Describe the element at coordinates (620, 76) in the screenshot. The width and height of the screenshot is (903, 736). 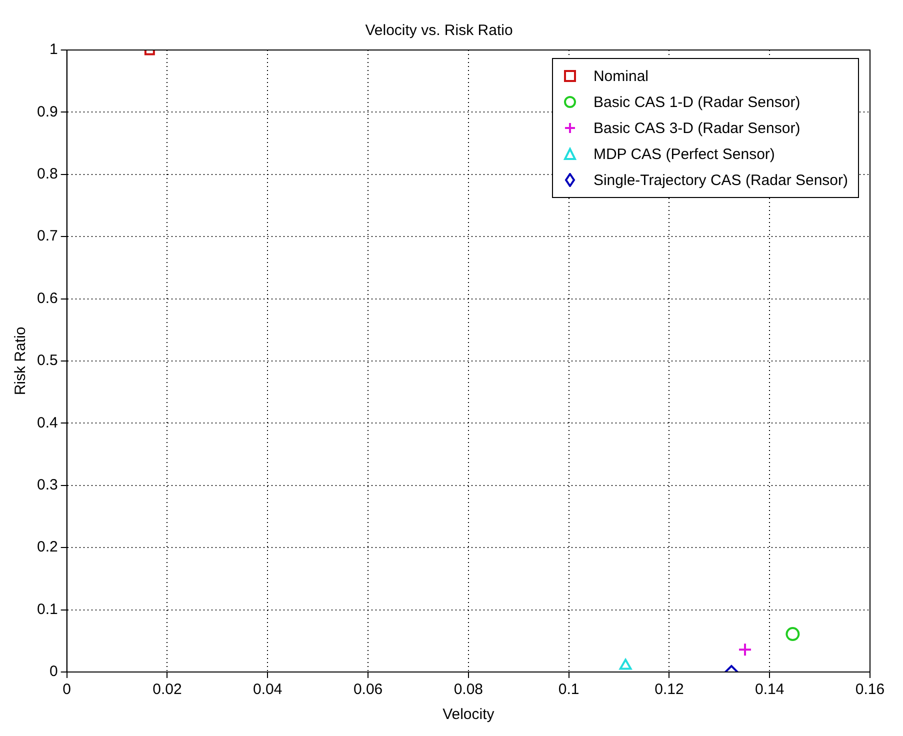
I see `legend-label: Nominal` at that location.